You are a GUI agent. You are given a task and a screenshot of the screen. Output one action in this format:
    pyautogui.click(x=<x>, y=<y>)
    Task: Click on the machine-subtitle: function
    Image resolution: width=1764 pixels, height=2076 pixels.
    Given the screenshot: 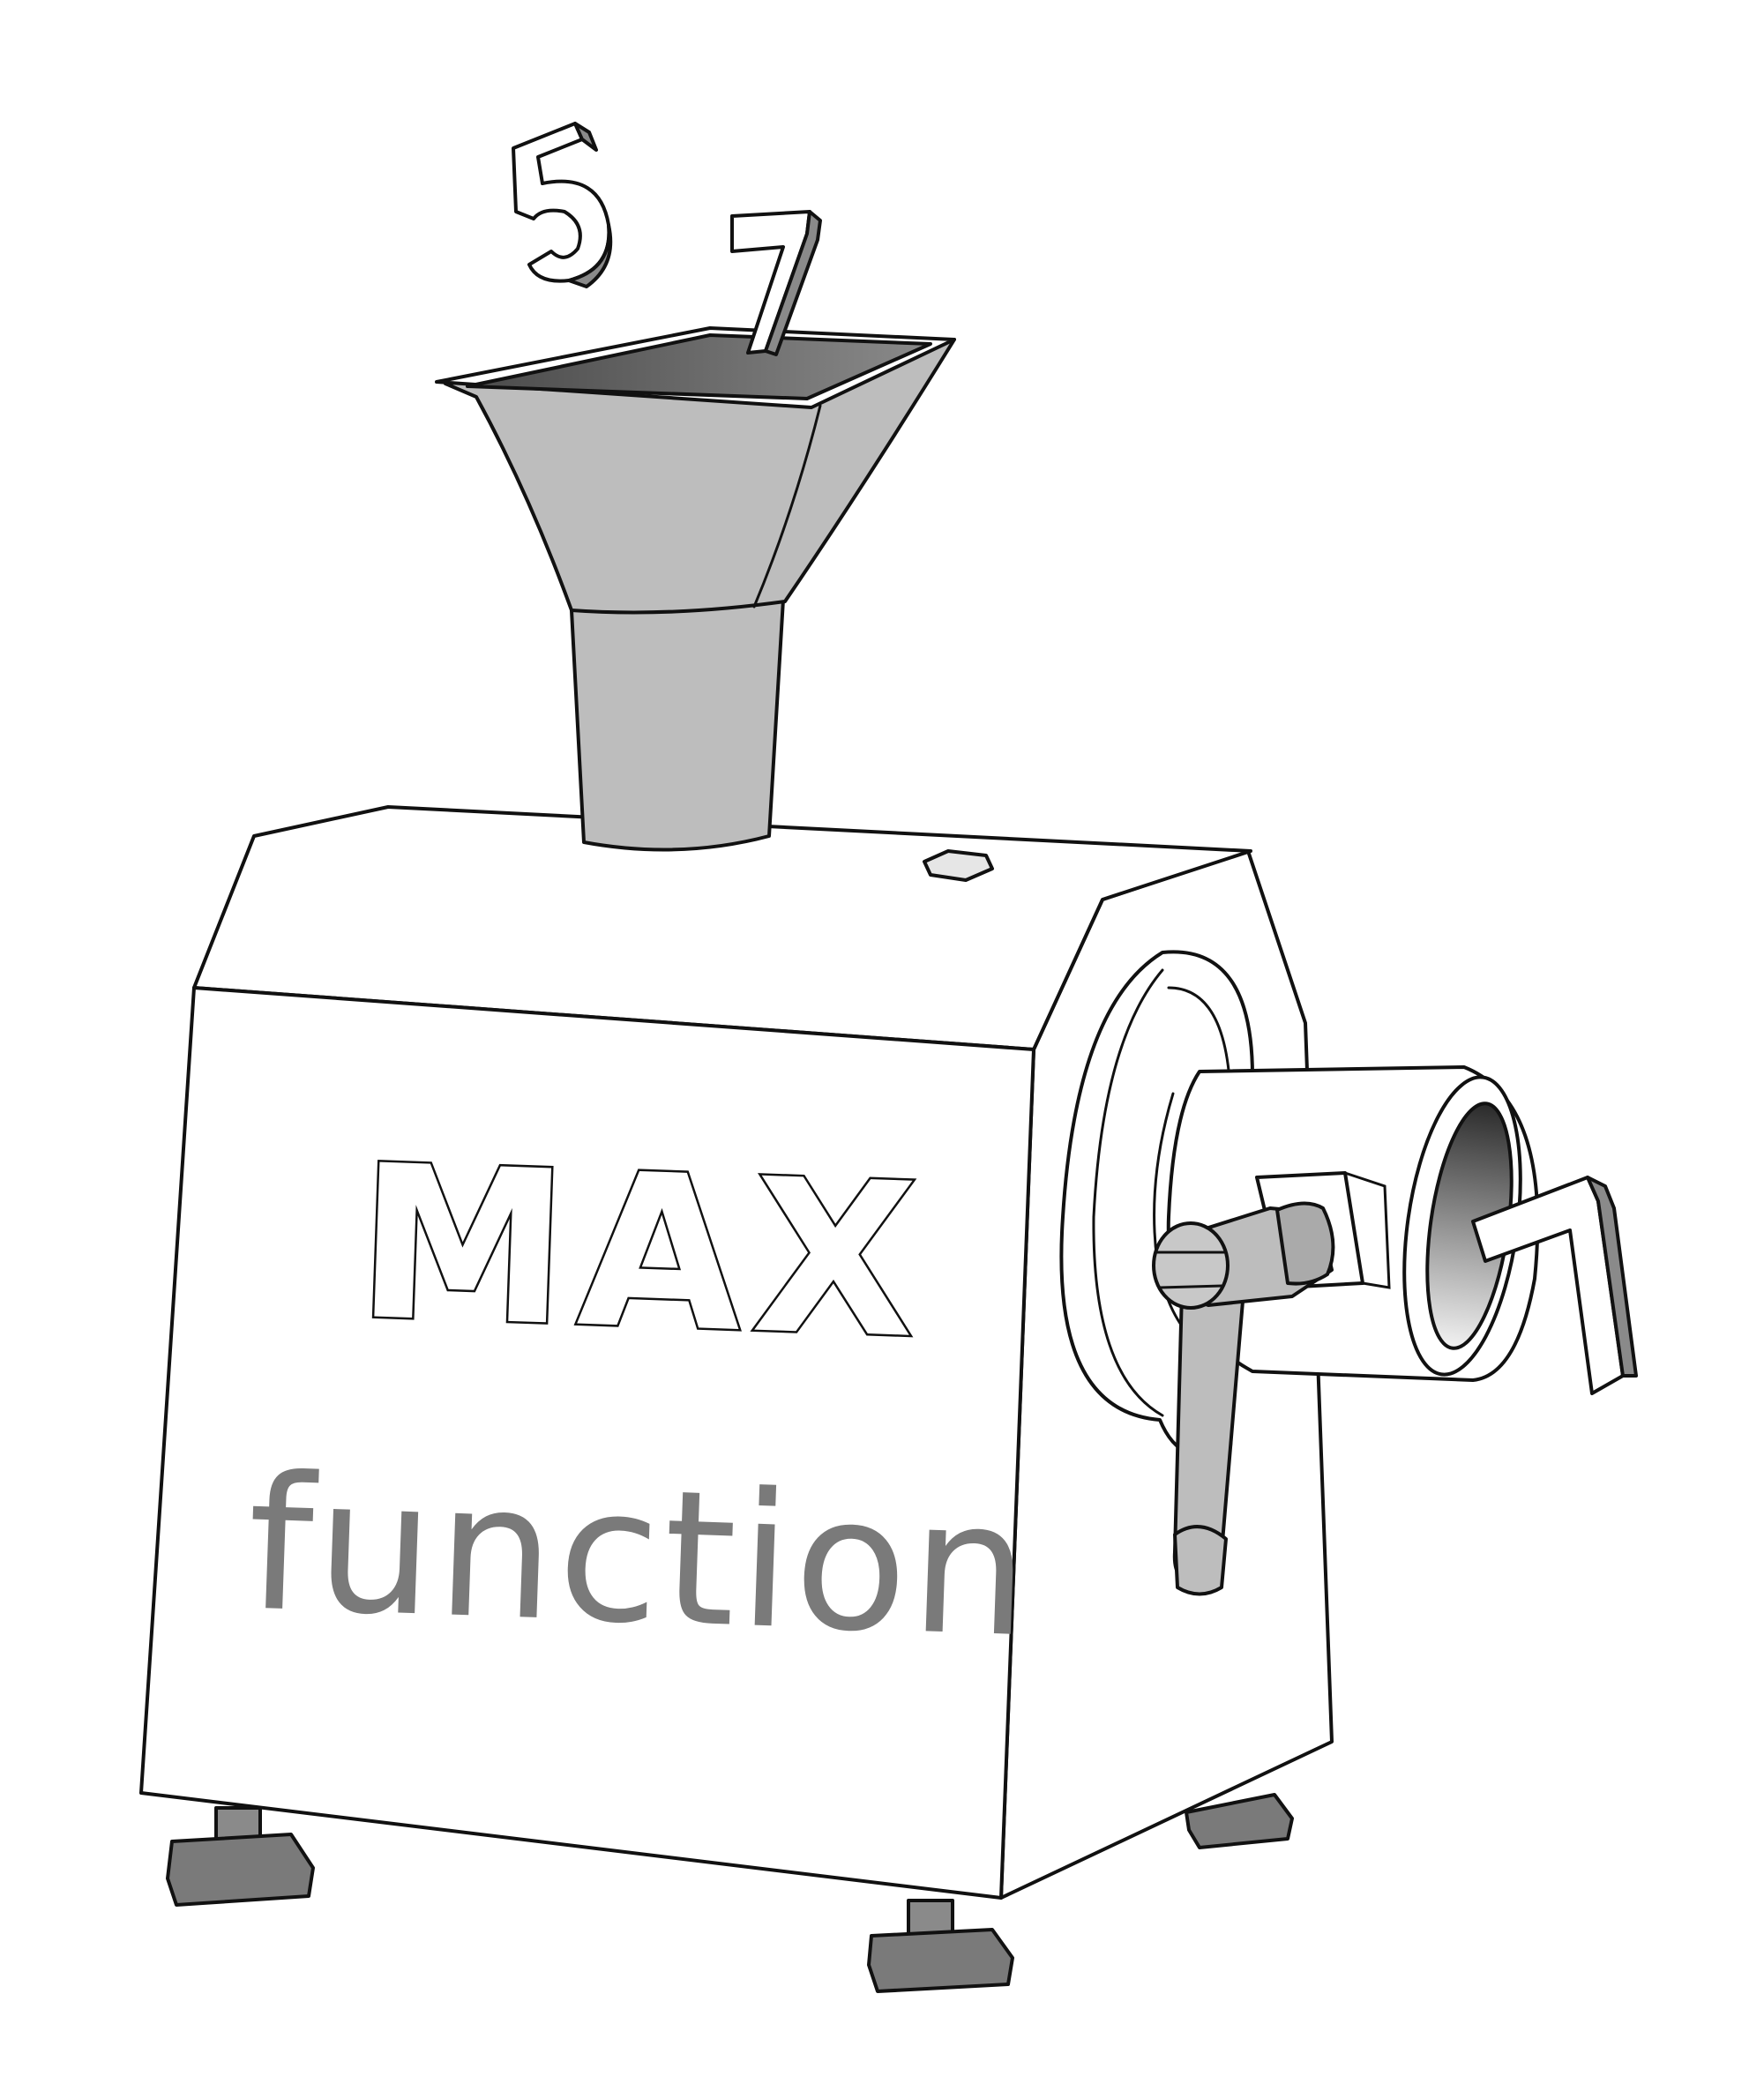 What is the action you would take?
    pyautogui.click(x=640, y=1557)
    